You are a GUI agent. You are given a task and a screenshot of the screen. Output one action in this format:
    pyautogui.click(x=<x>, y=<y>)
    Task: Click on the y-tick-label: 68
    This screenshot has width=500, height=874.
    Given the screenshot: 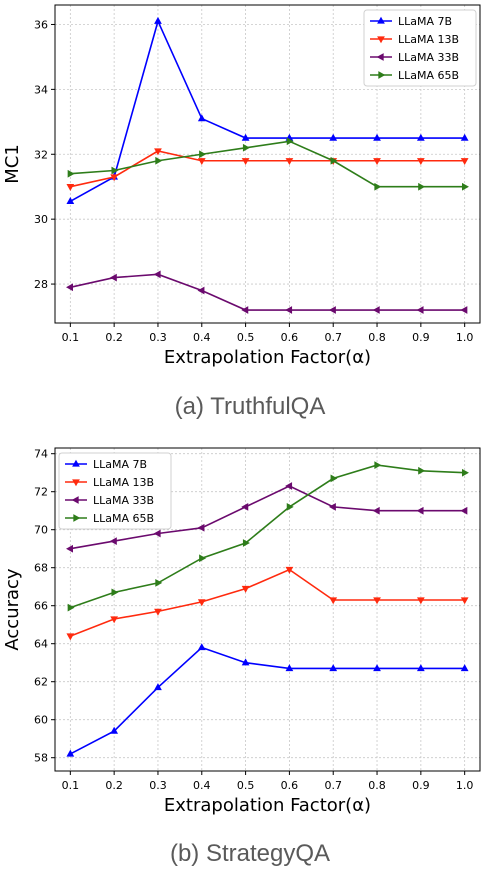 What is the action you would take?
    pyautogui.click(x=41, y=568)
    